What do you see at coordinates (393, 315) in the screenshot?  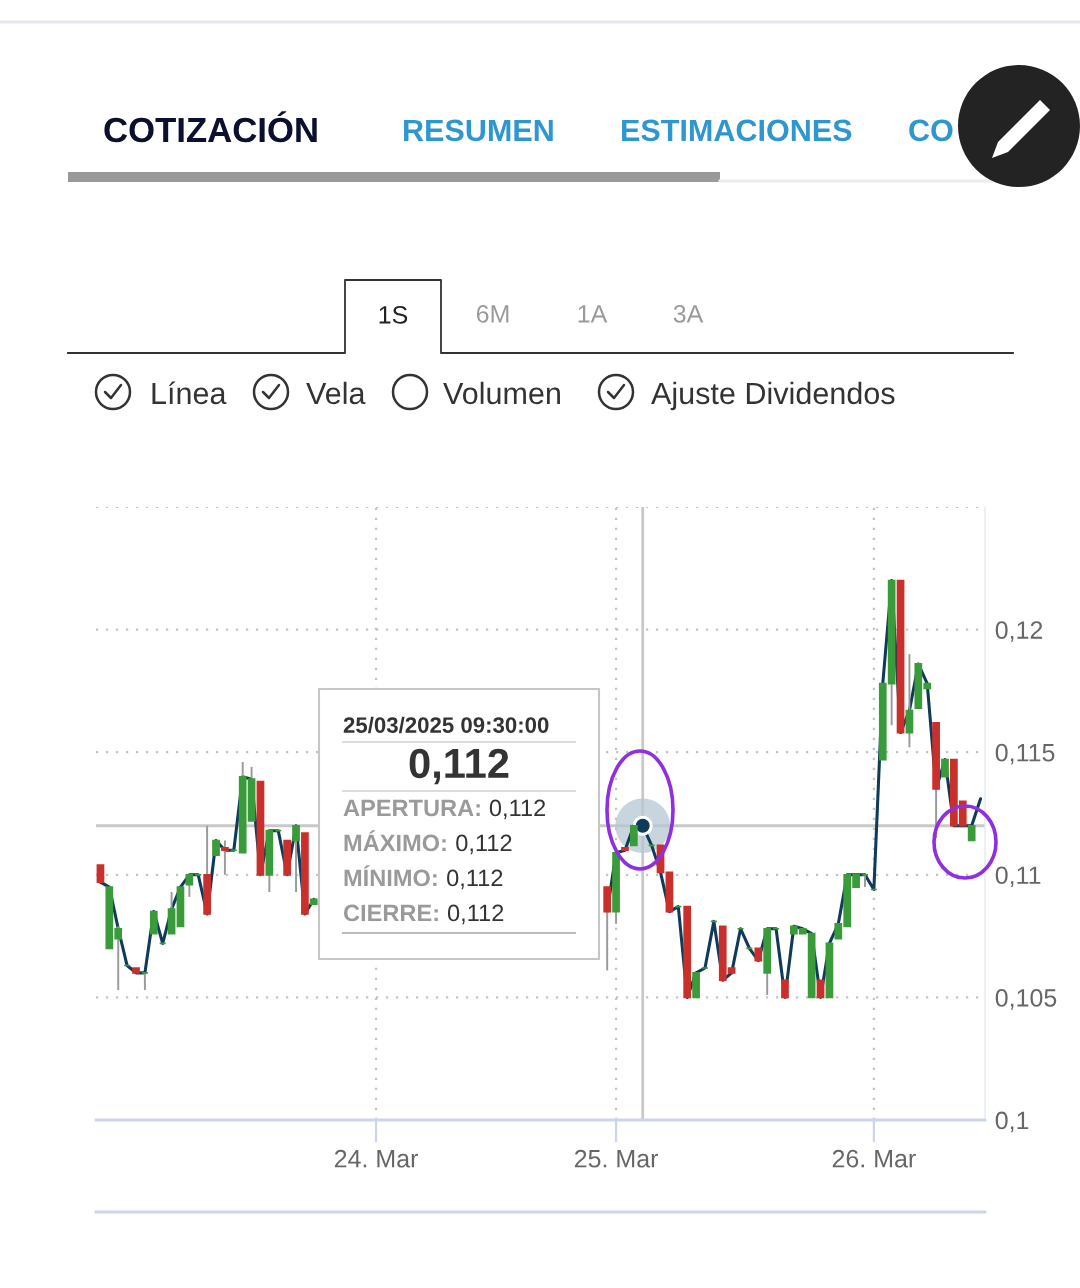 I see `text: 1S` at bounding box center [393, 315].